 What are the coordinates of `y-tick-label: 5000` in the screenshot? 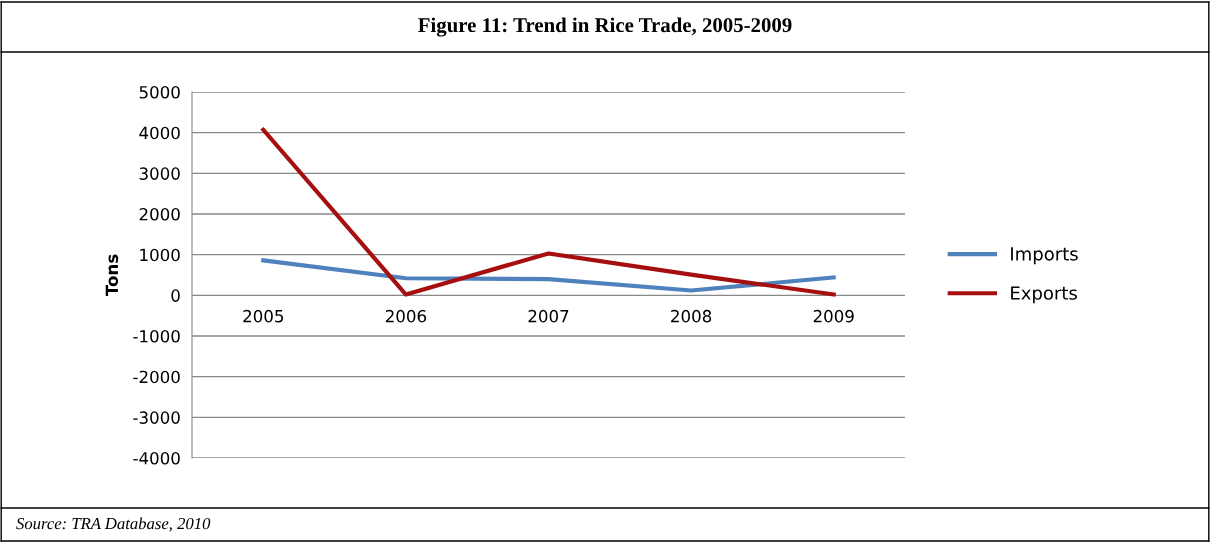 It's located at (159, 92).